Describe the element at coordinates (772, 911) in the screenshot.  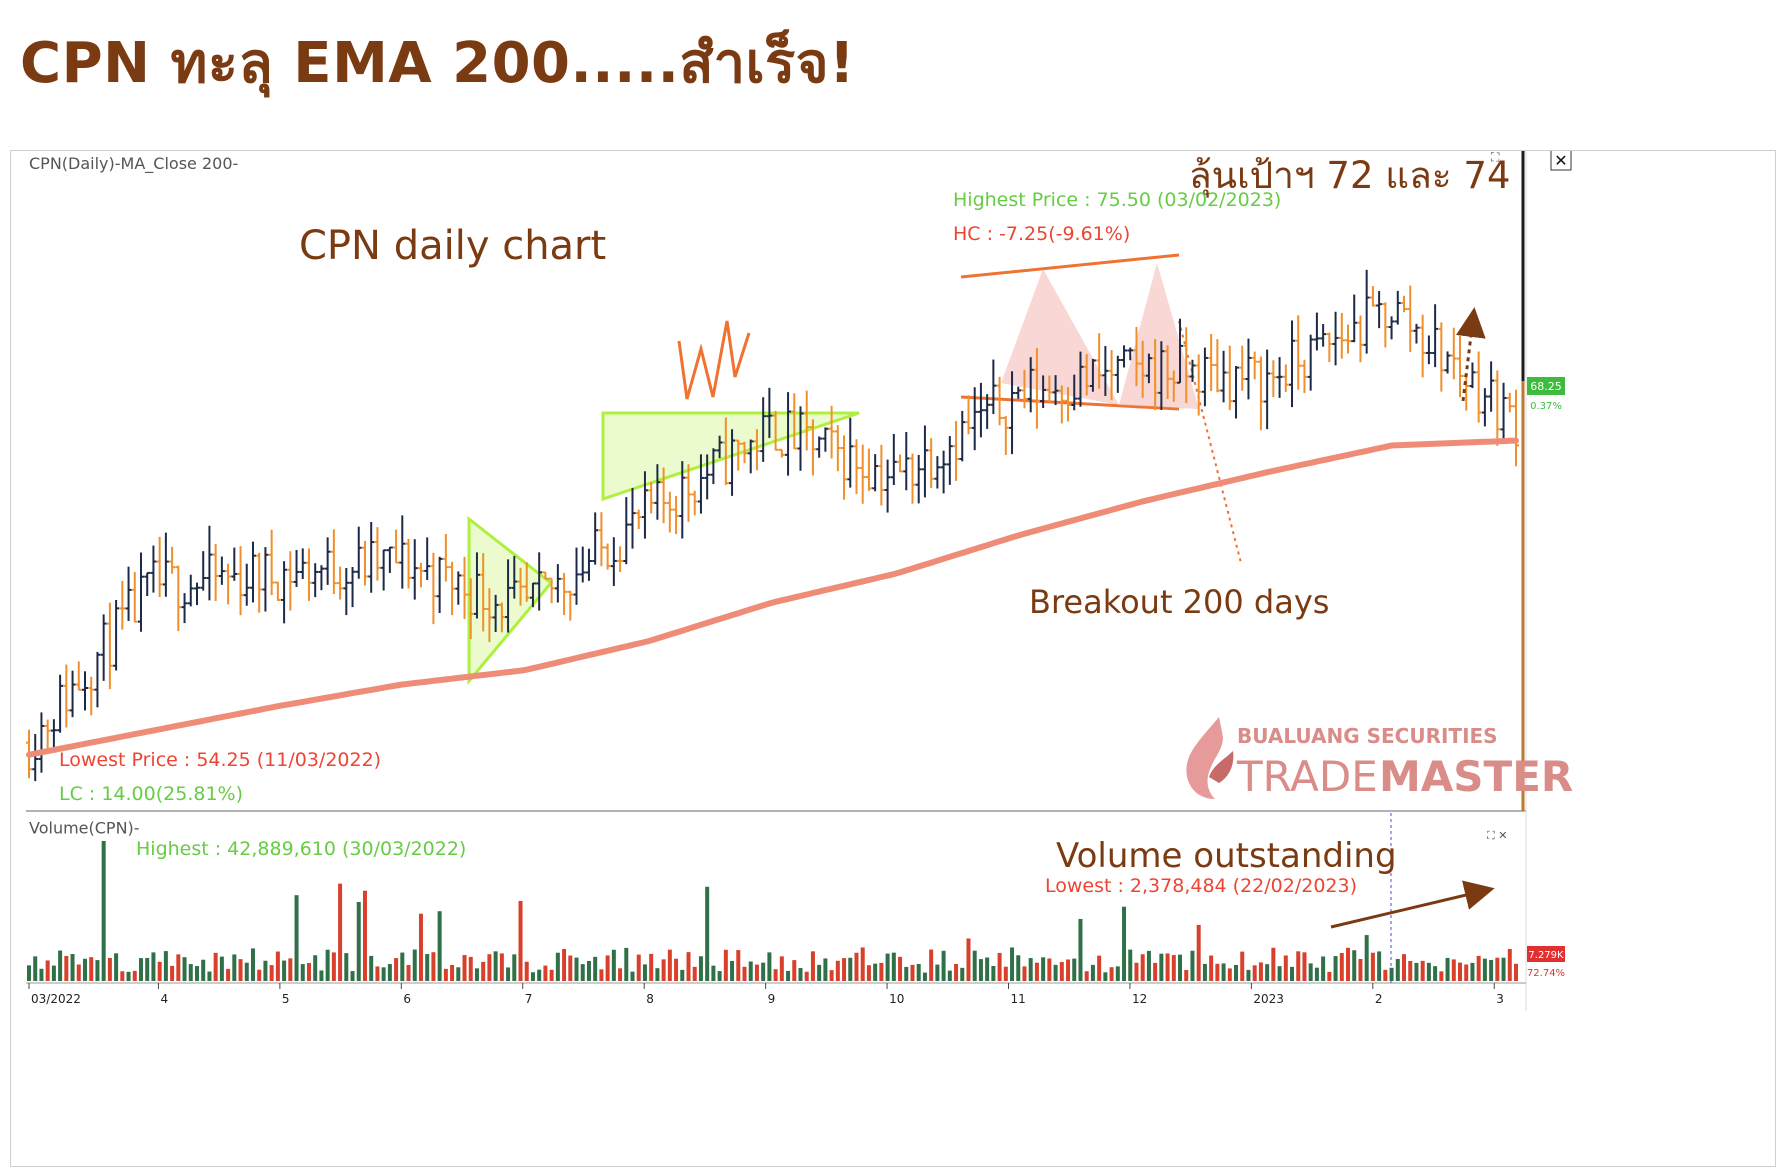
I see `volume-bars` at that location.